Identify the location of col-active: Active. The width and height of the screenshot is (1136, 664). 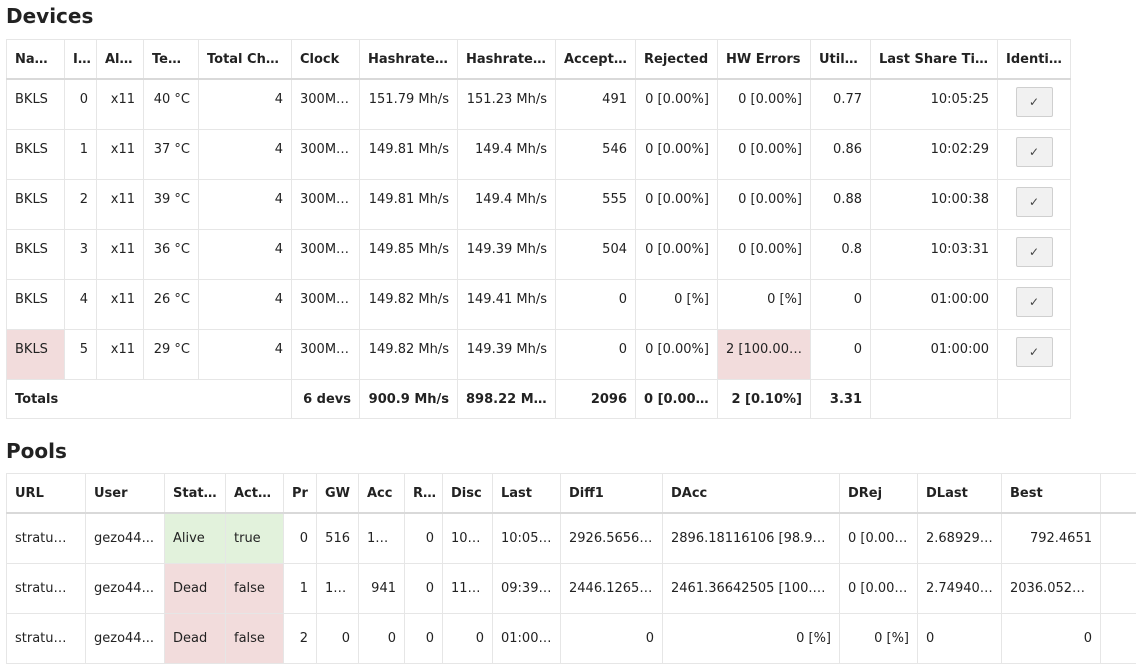
(255, 494).